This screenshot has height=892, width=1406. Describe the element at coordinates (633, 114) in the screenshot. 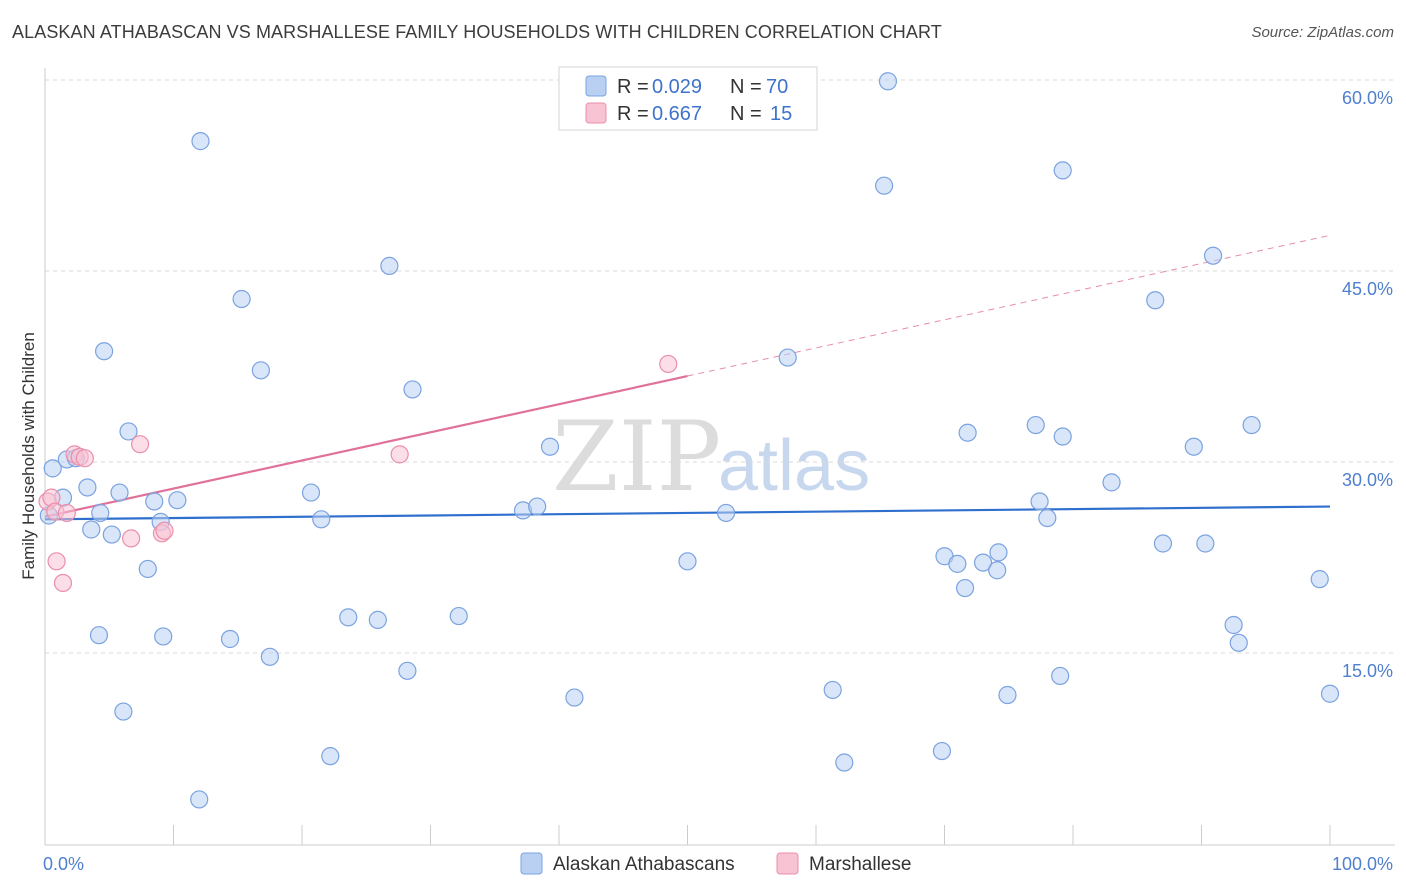

I see `legend-r-label-2: R =` at that location.